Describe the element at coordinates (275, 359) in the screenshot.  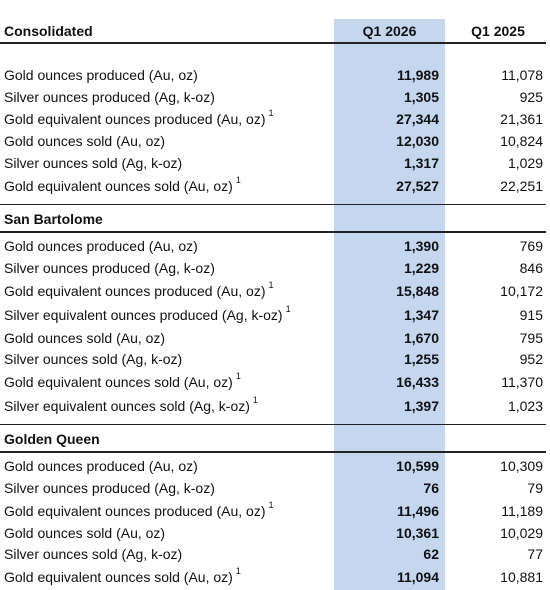
I see `table-row: Silver ounces sold (Ag, k-oz) 1,255 952` at that location.